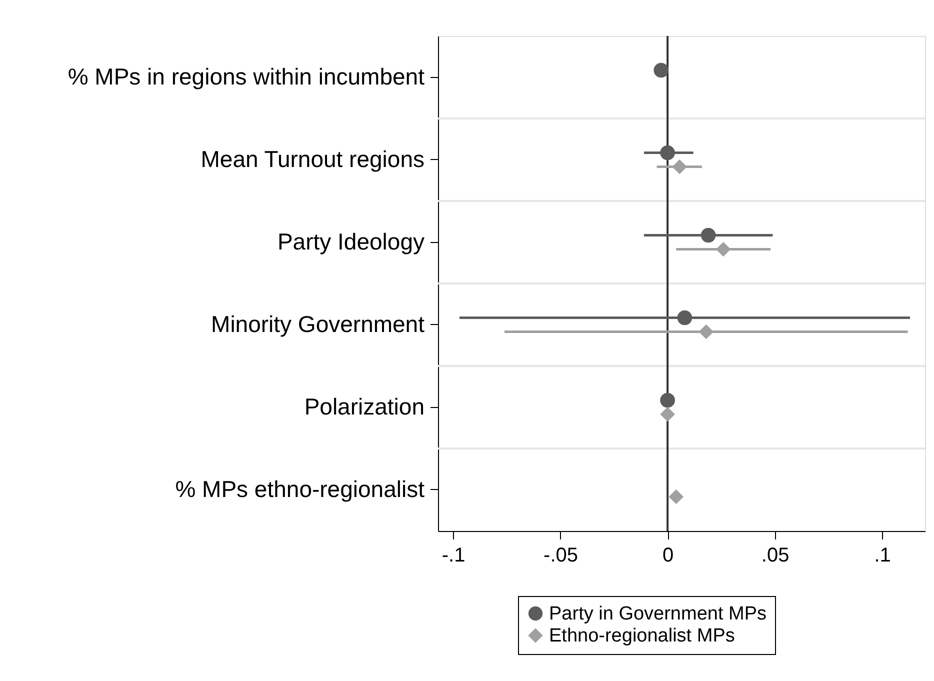  I want to click on legend-label: Party in Government MPs, so click(658, 614).